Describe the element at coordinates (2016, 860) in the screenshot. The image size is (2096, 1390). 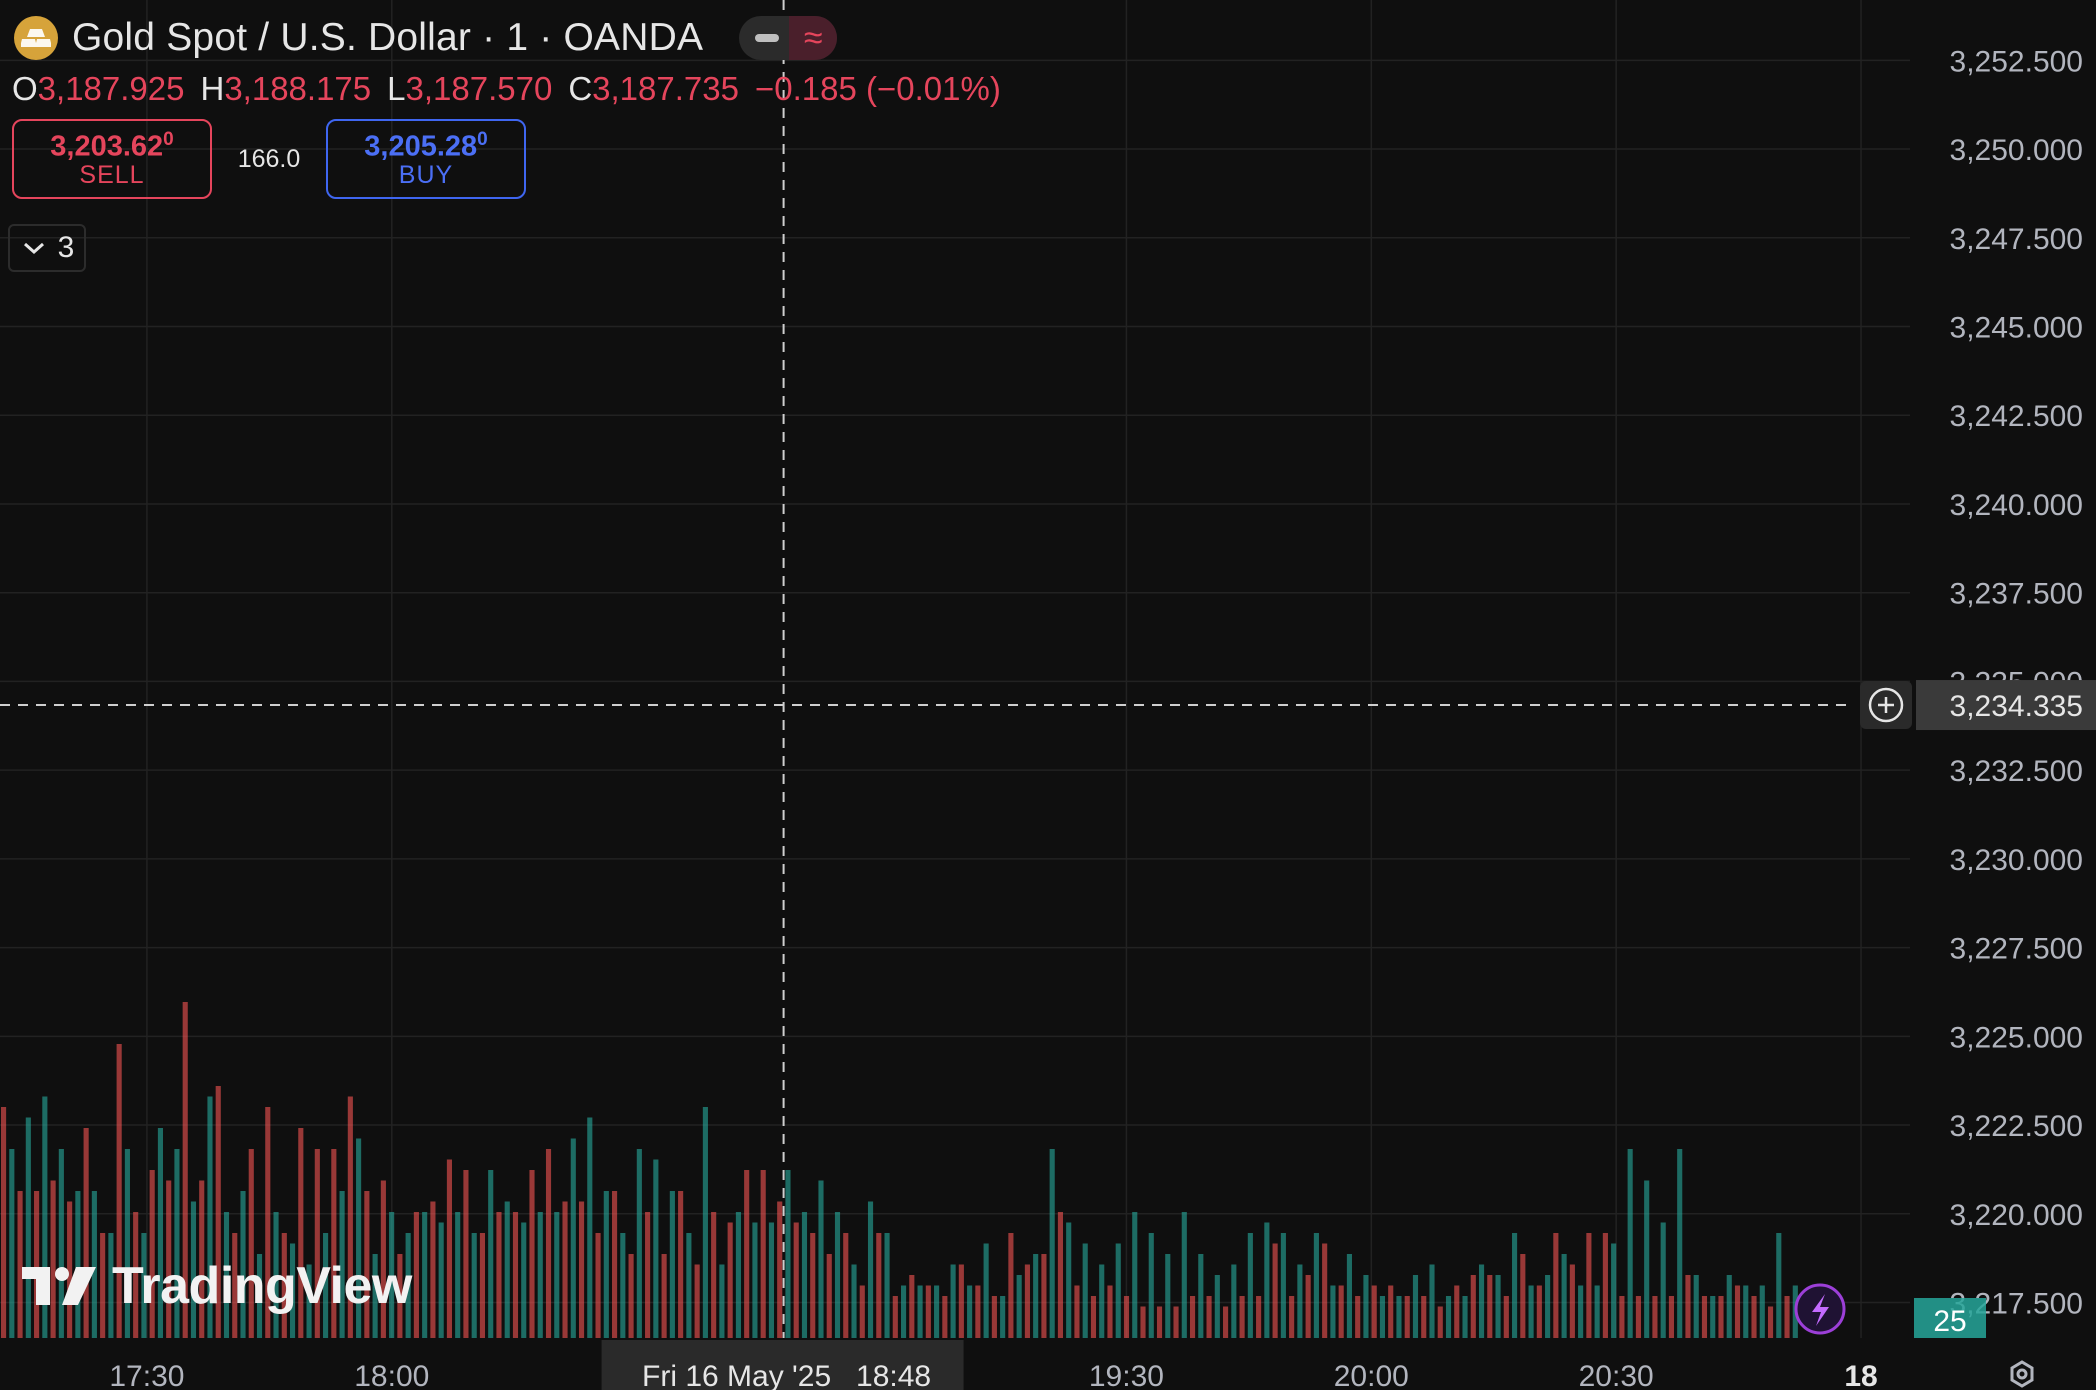
I see `price-tick-label: 3,230.000` at that location.